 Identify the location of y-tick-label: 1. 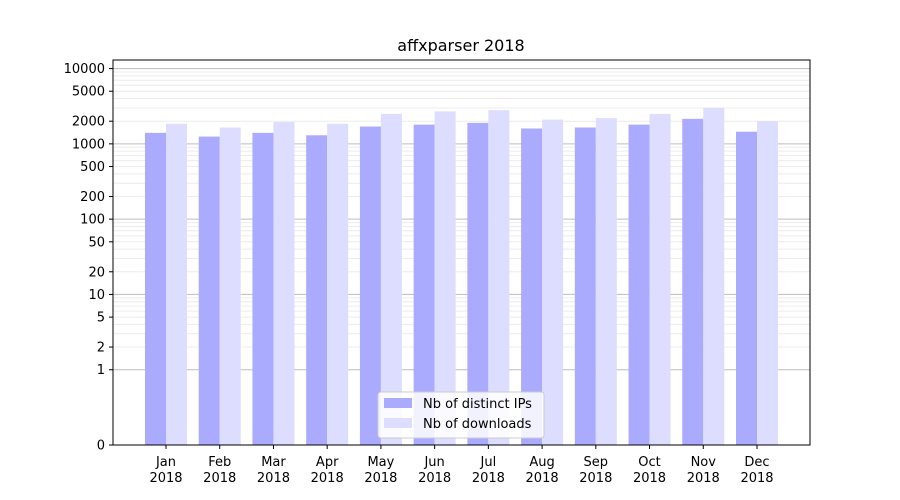
(101, 370).